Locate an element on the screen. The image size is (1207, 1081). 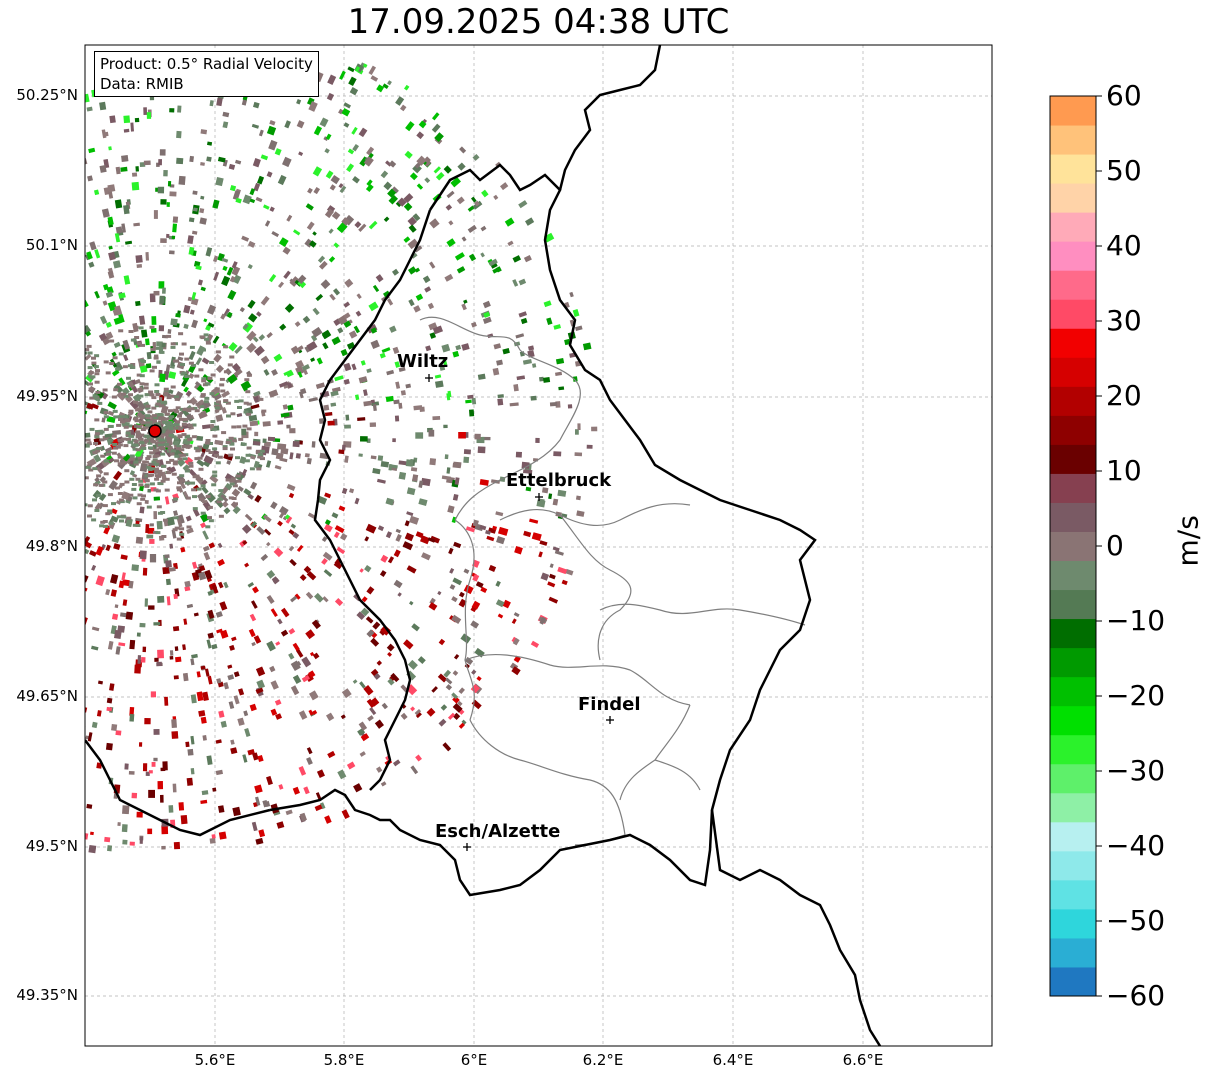
lat-label: 50.1°N is located at coordinates (51, 245).